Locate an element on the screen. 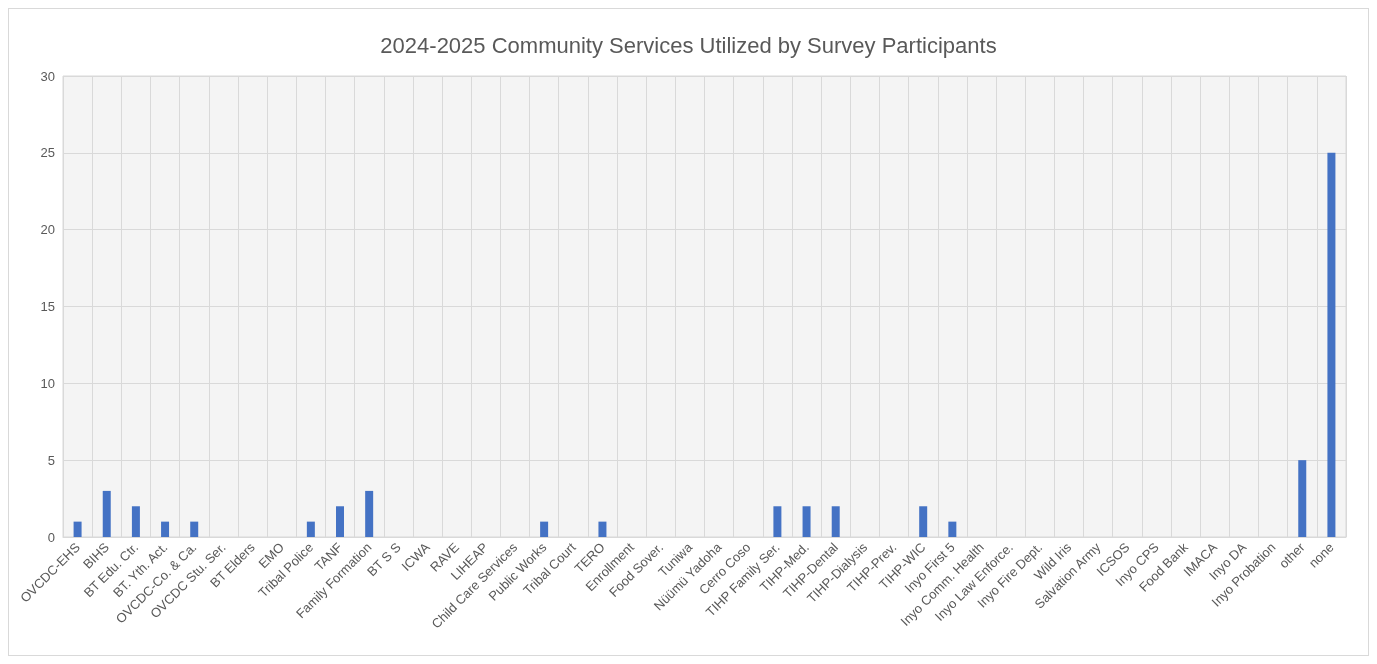 This screenshot has width=1377, height=664. y-tick-label: 15 is located at coordinates (47, 306).